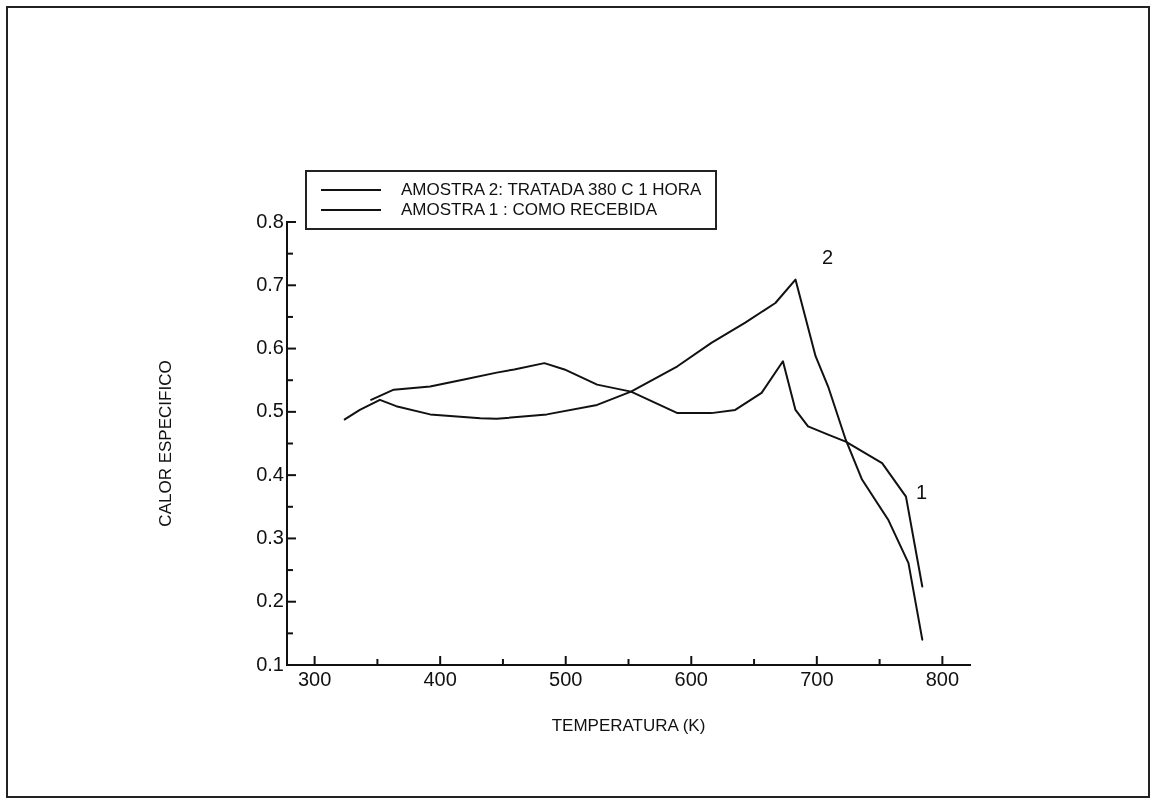 This screenshot has height=808, width=1160. What do you see at coordinates (270, 347) in the screenshot?
I see `y-tick-label: 0.6` at bounding box center [270, 347].